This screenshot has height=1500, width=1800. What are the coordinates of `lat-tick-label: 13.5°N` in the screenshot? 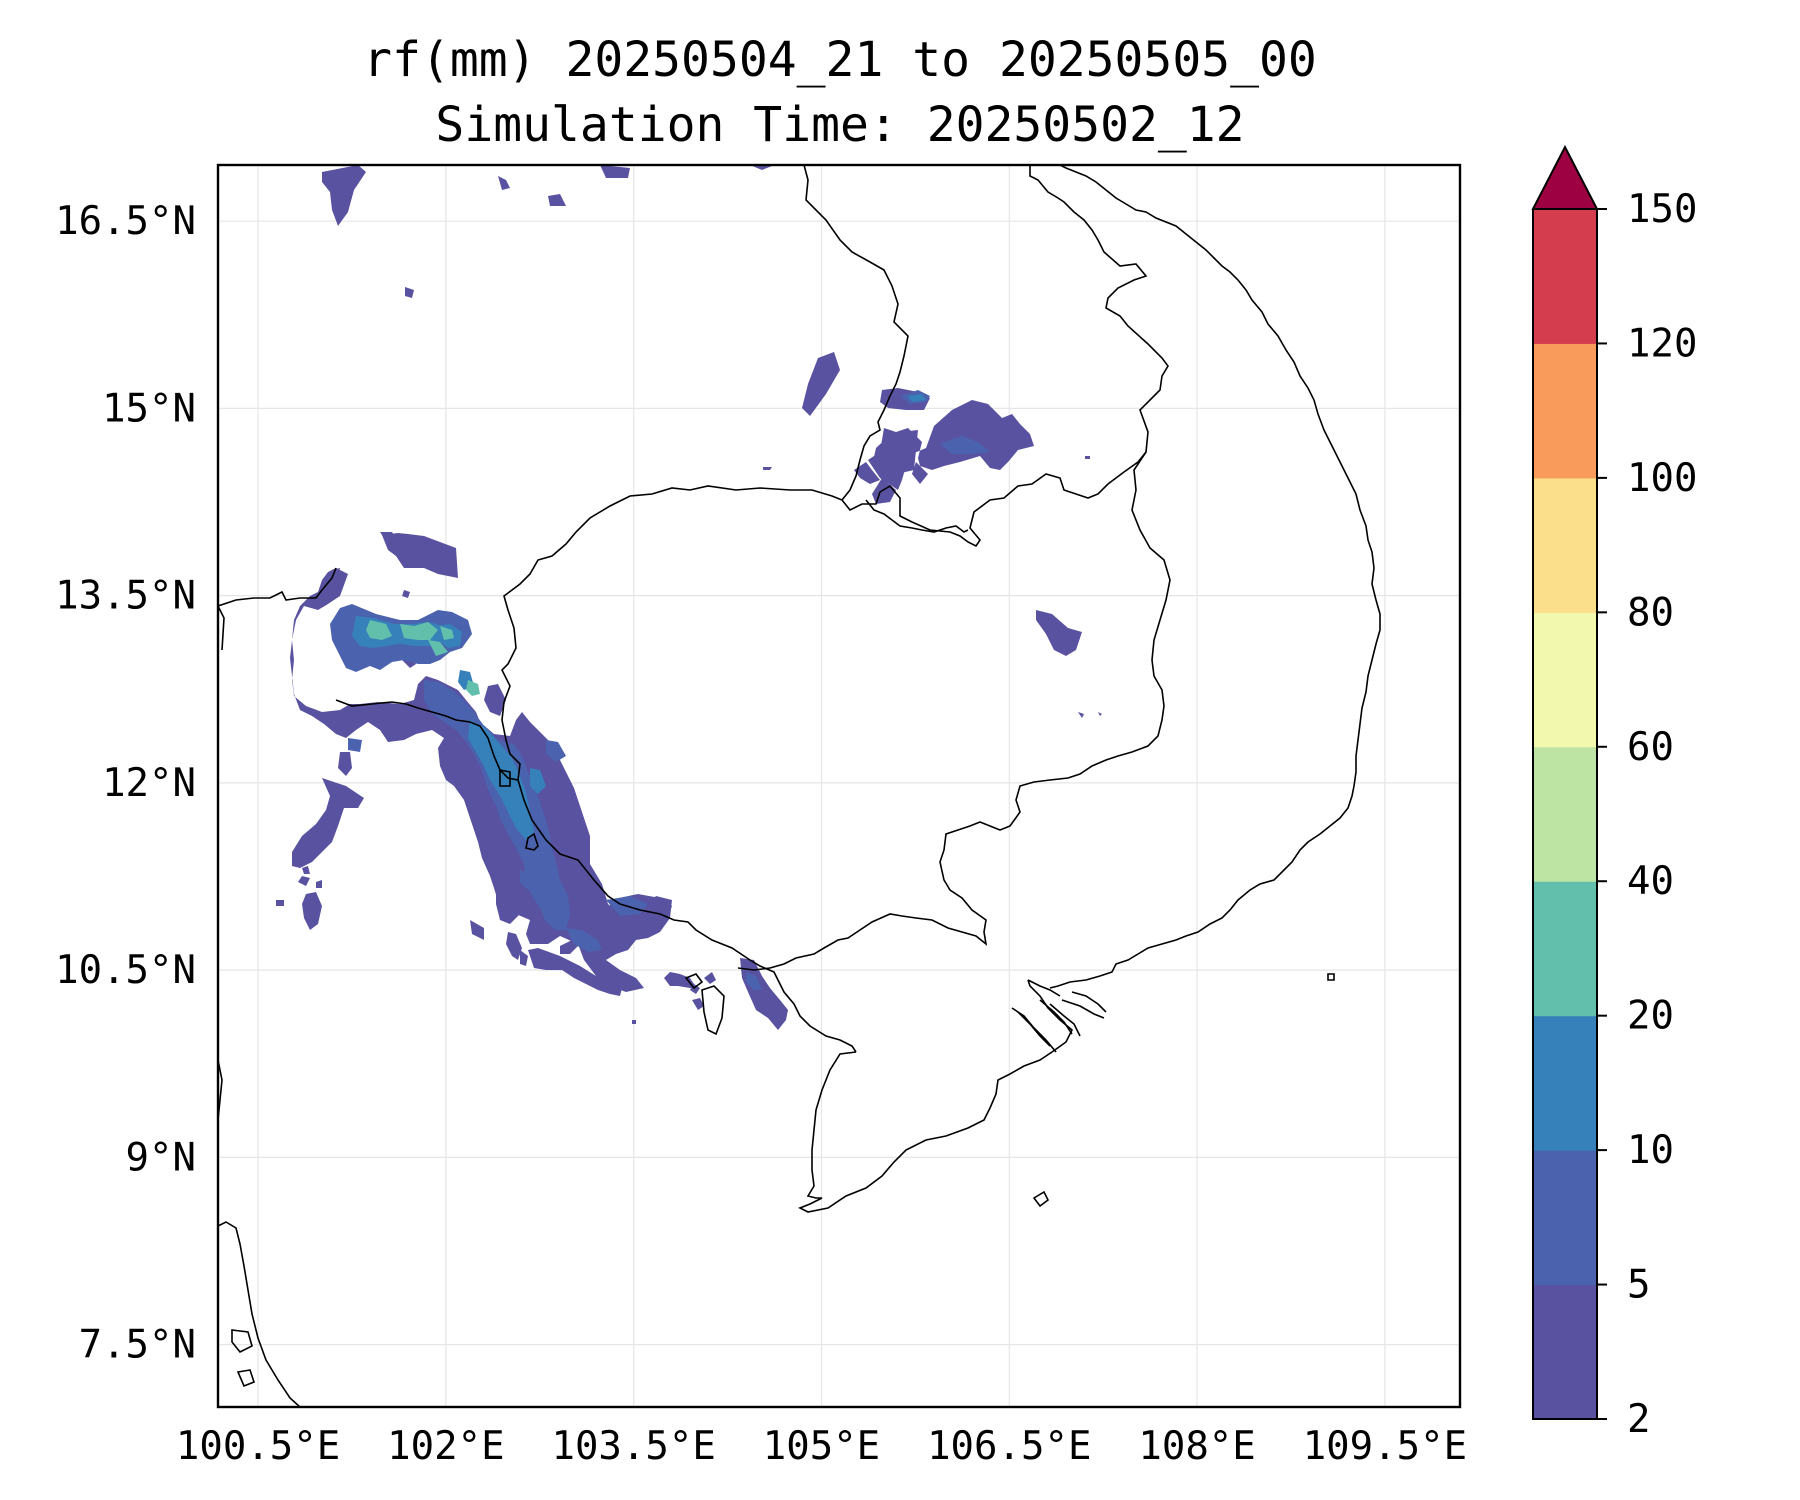 It's located at (125, 596).